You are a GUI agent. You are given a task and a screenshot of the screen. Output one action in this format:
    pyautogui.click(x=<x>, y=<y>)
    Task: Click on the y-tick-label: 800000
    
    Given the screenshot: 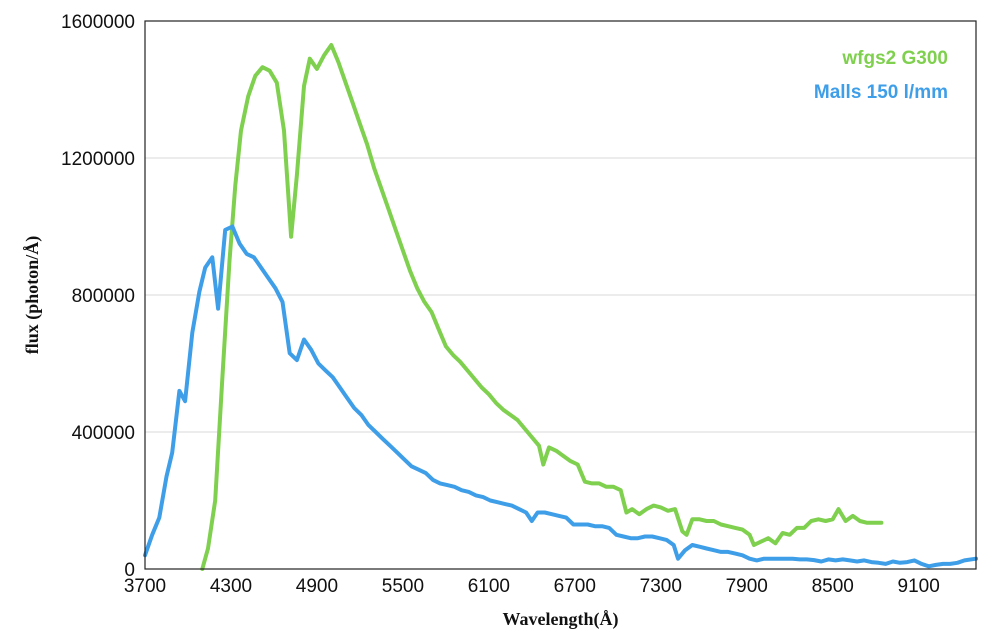 What is the action you would take?
    pyautogui.click(x=103, y=296)
    